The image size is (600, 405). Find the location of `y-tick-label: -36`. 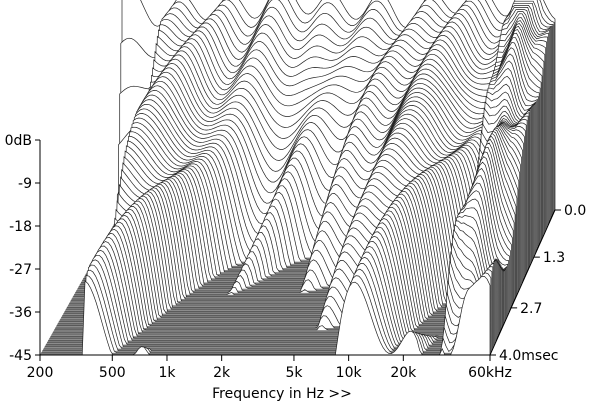

y-tick-label: -36 is located at coordinates (20, 313).